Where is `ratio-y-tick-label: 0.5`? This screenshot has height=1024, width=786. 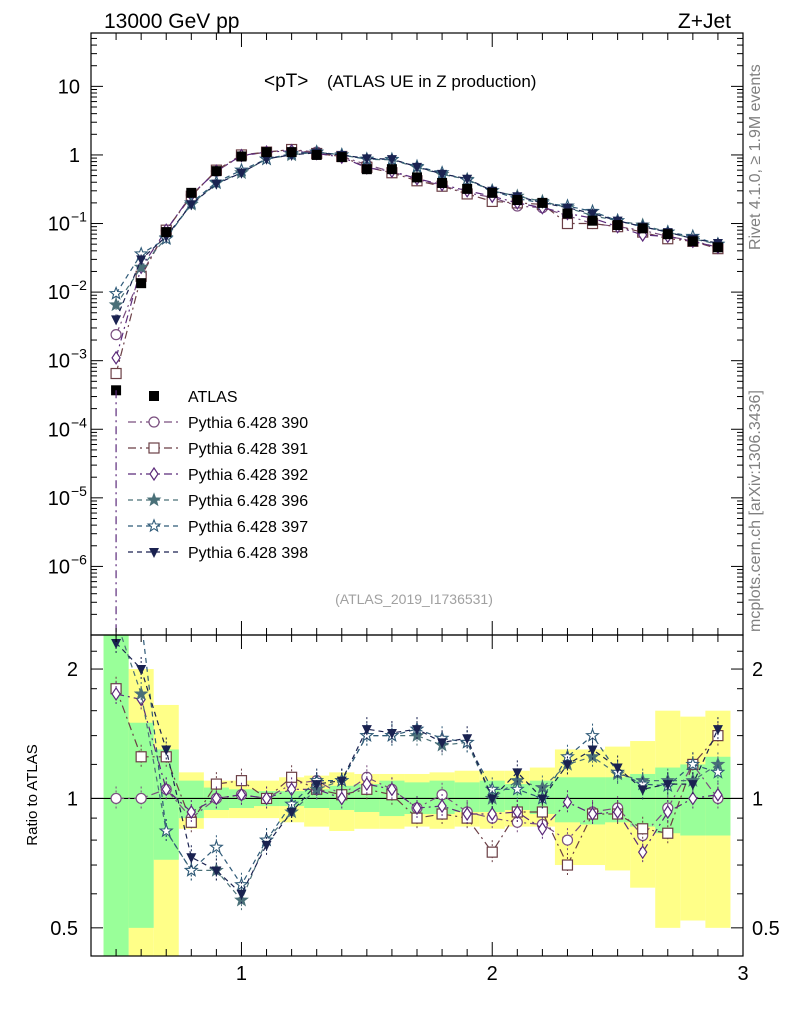 ratio-y-tick-label: 0.5 is located at coordinates (64, 929).